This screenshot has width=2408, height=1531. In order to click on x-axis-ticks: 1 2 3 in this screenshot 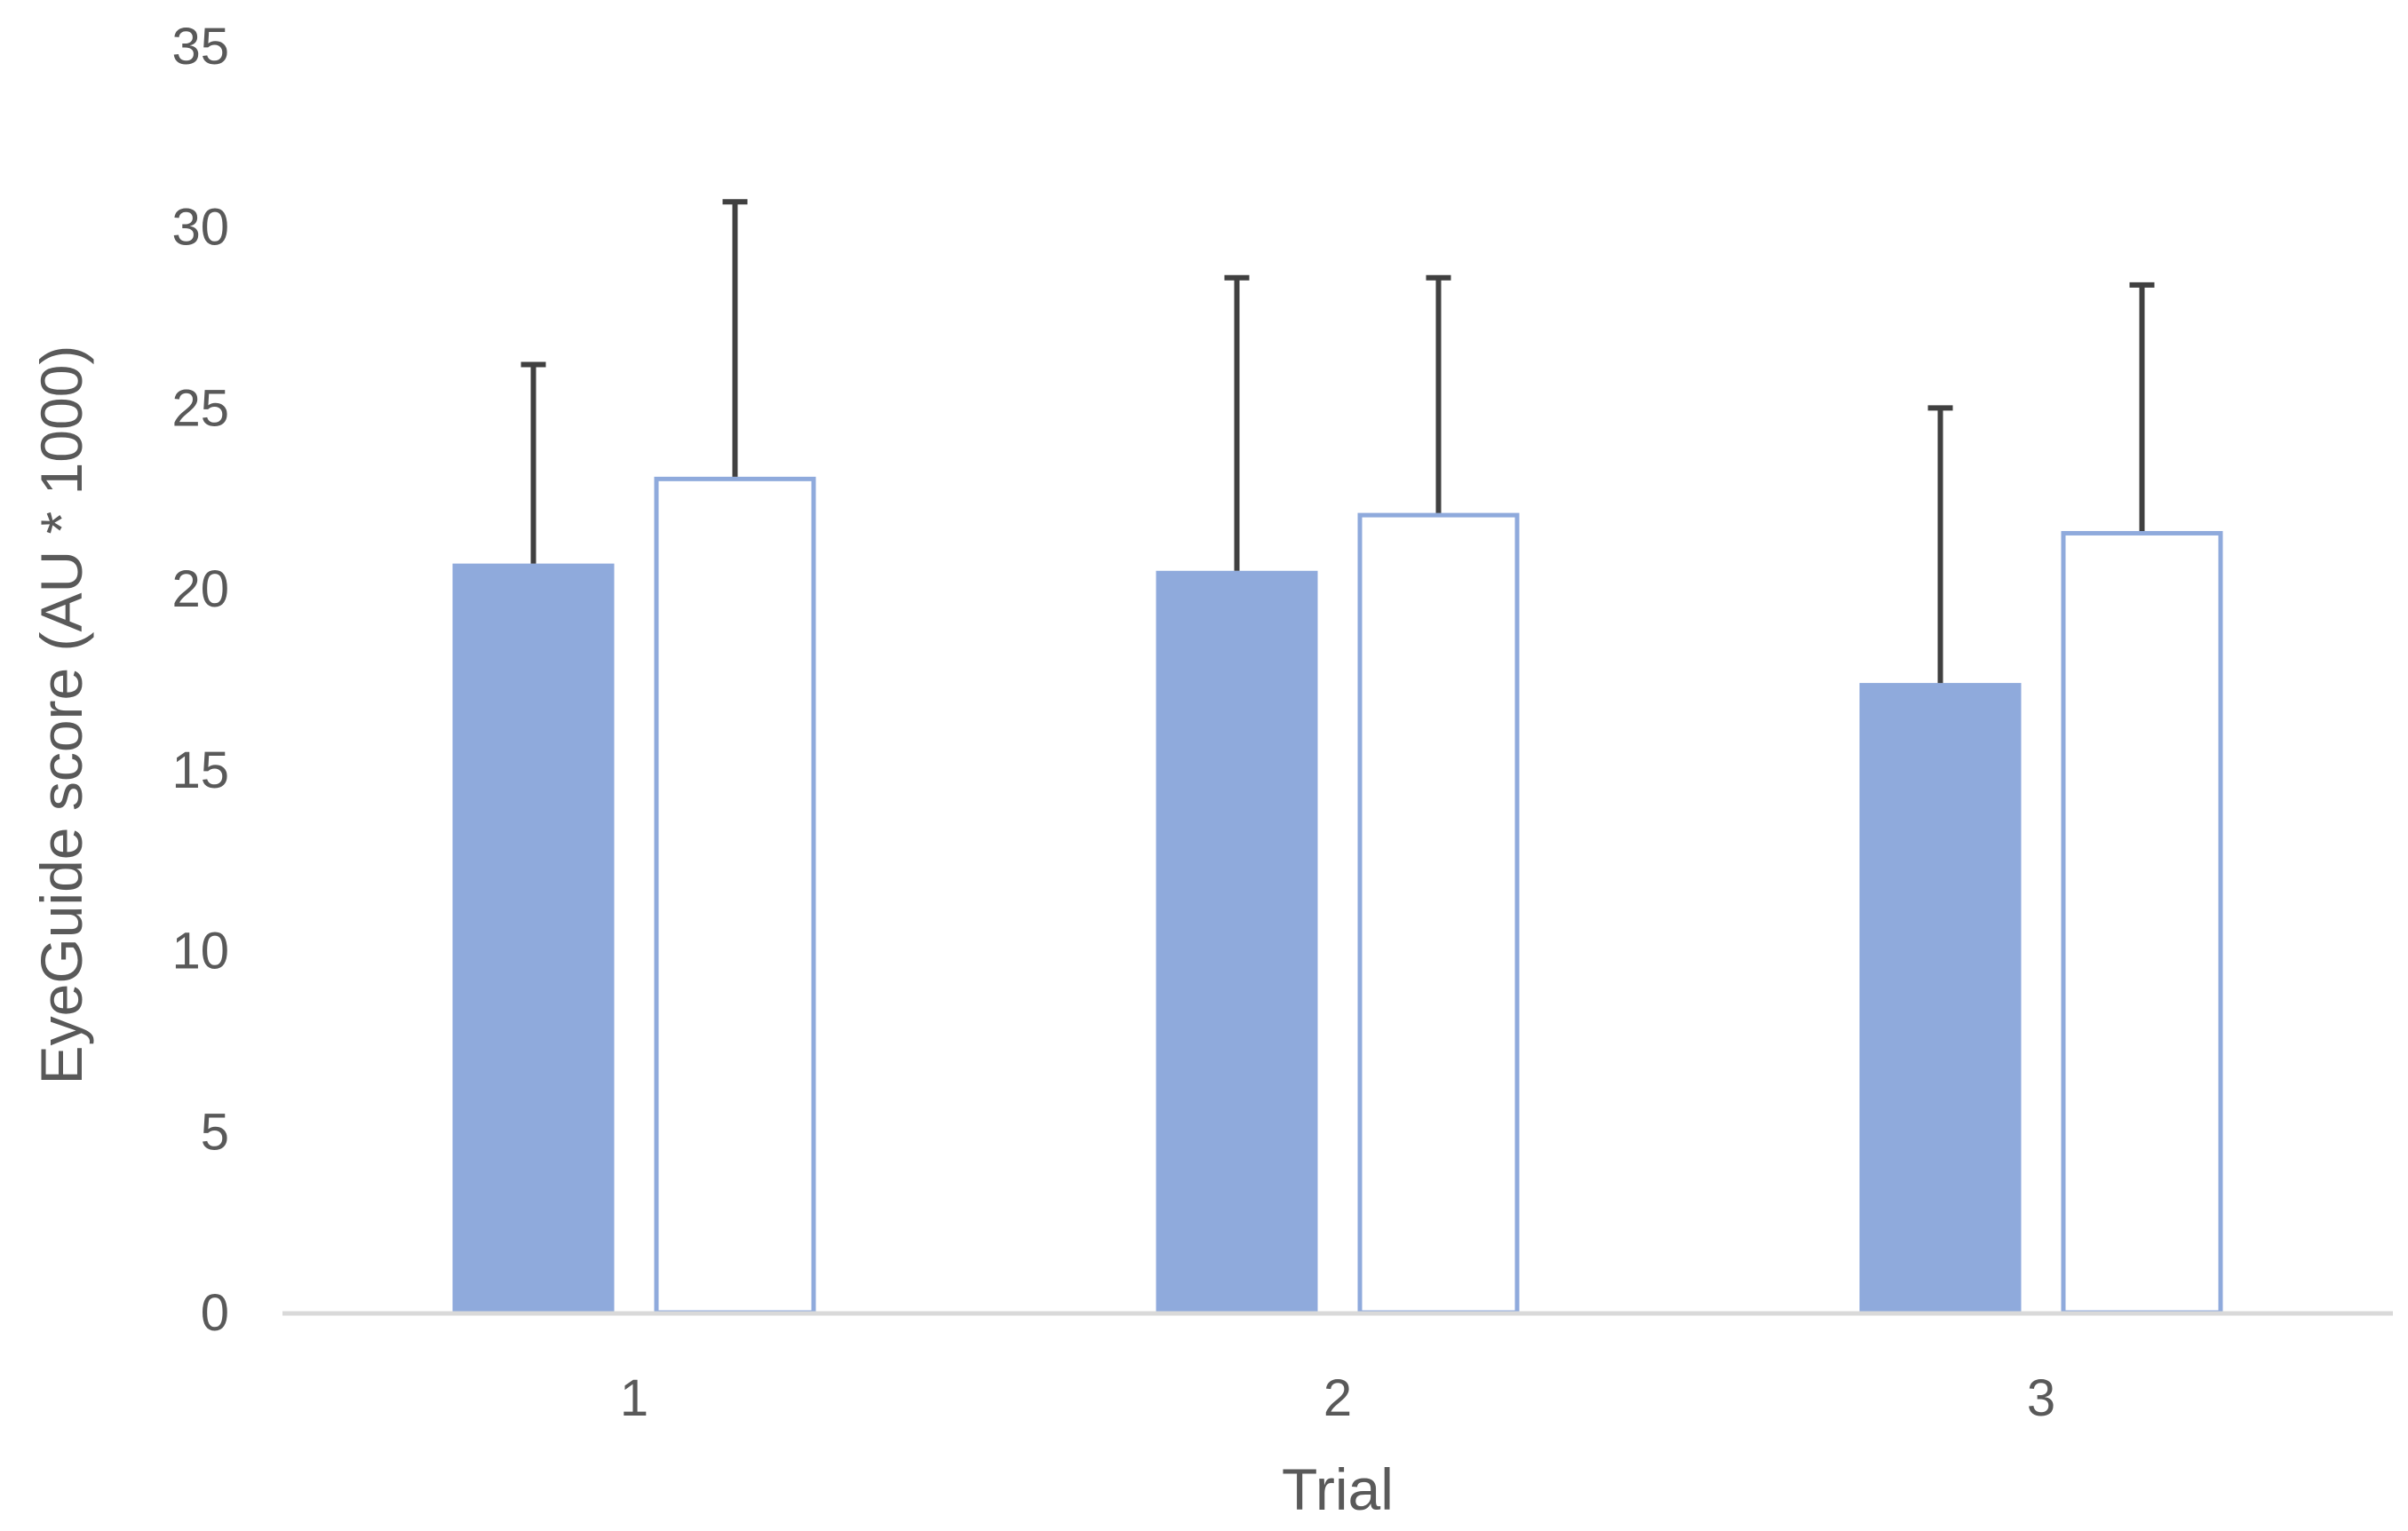, I will do `click(1337, 1398)`.